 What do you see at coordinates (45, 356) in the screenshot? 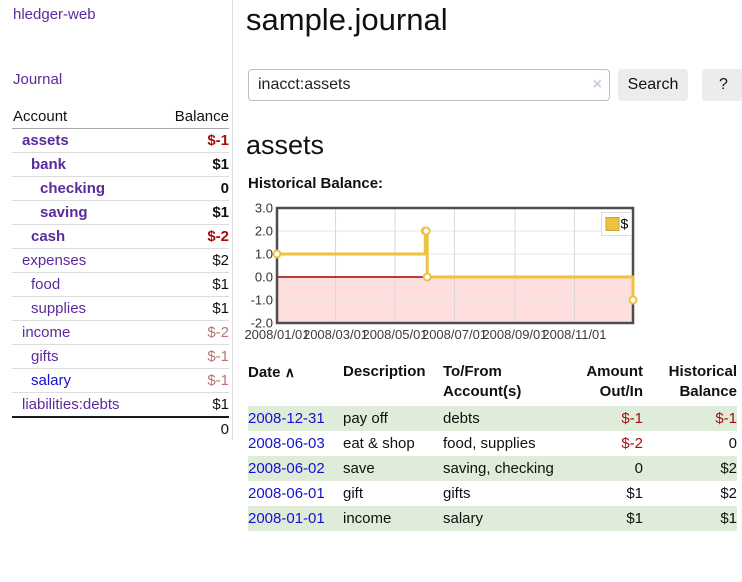
I see `account-link-gifts: gifts` at bounding box center [45, 356].